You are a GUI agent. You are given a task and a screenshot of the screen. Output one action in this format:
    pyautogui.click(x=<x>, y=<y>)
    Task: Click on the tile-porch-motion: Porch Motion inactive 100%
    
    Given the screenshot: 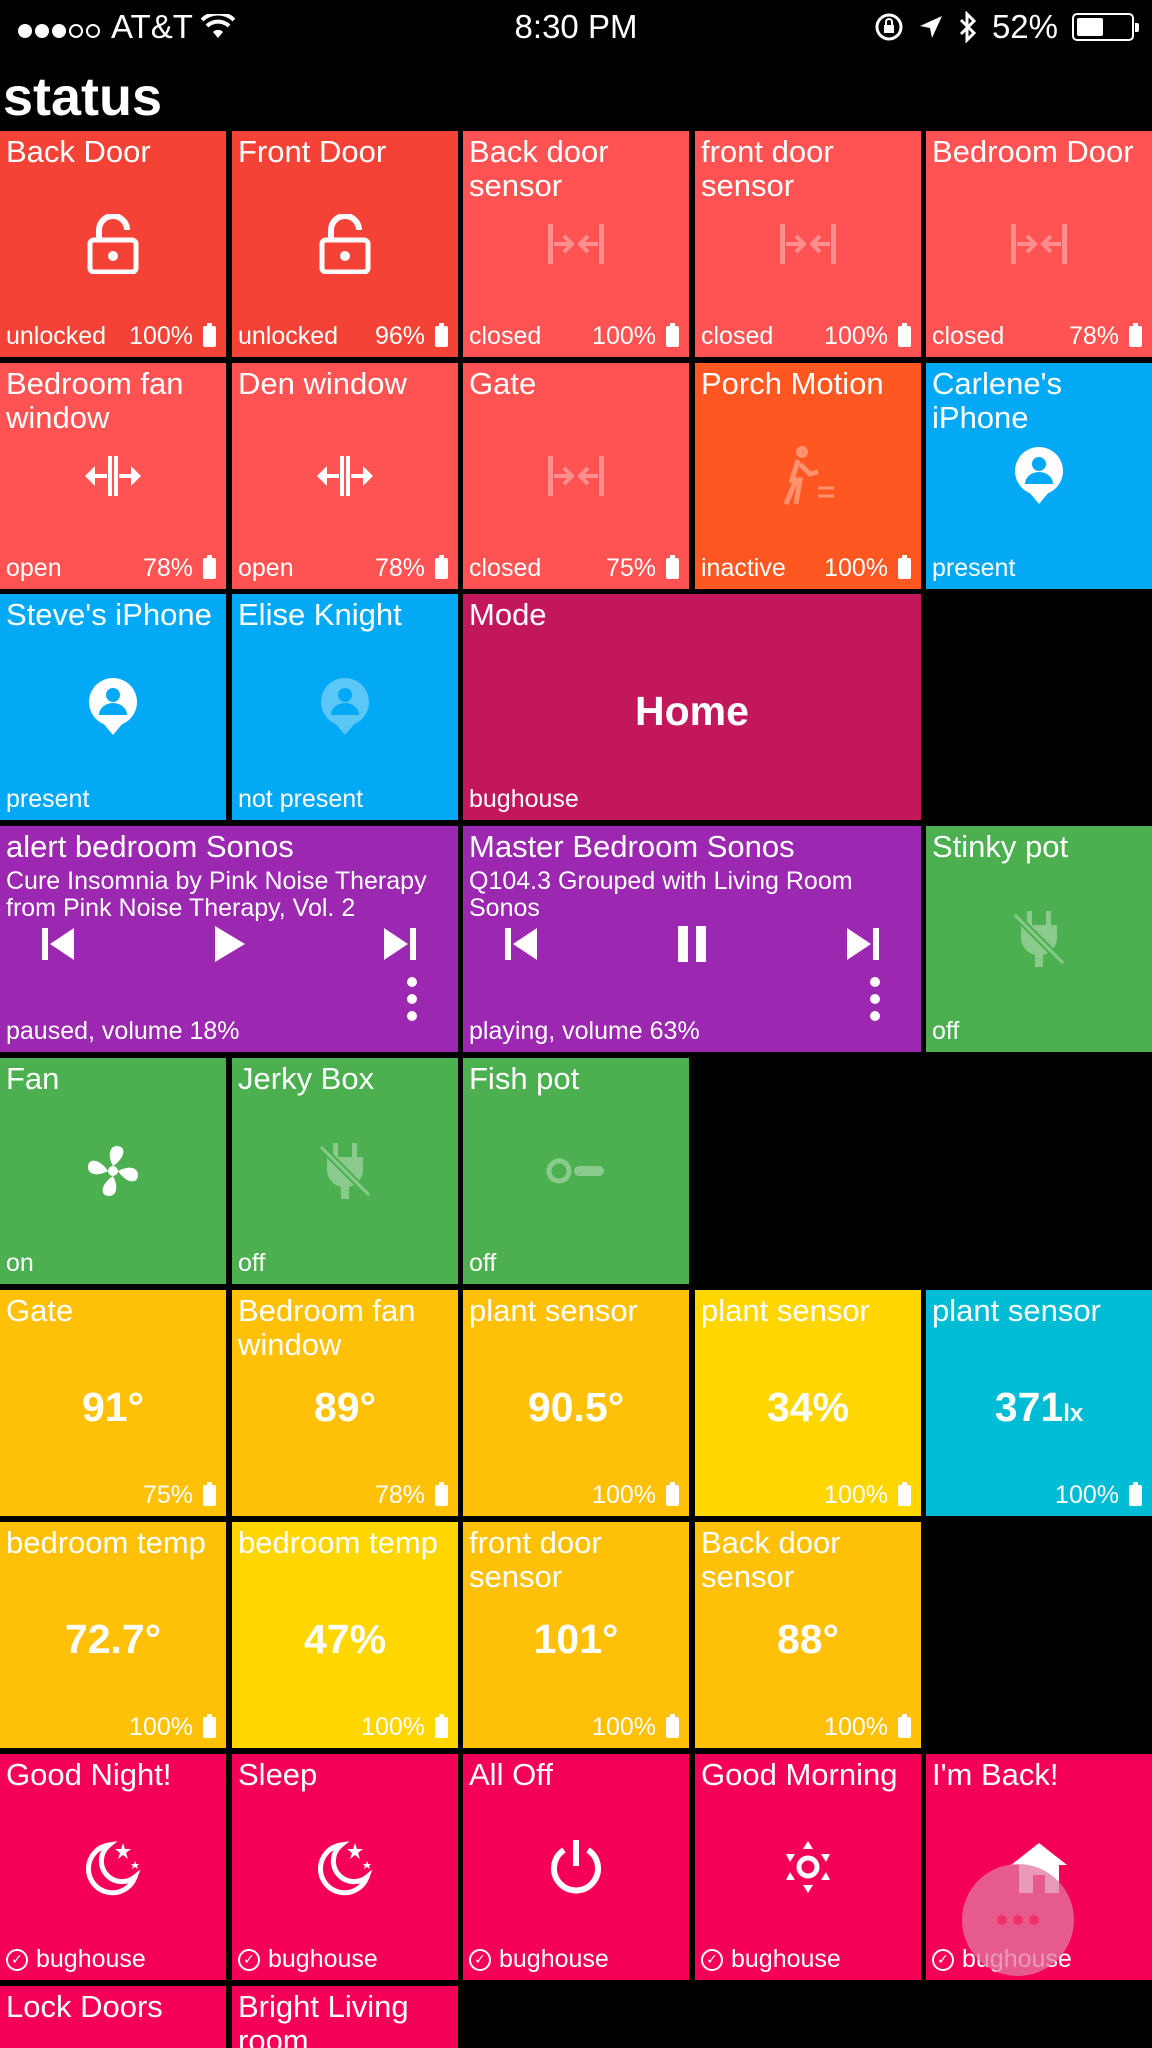 What is the action you would take?
    pyautogui.click(x=808, y=476)
    